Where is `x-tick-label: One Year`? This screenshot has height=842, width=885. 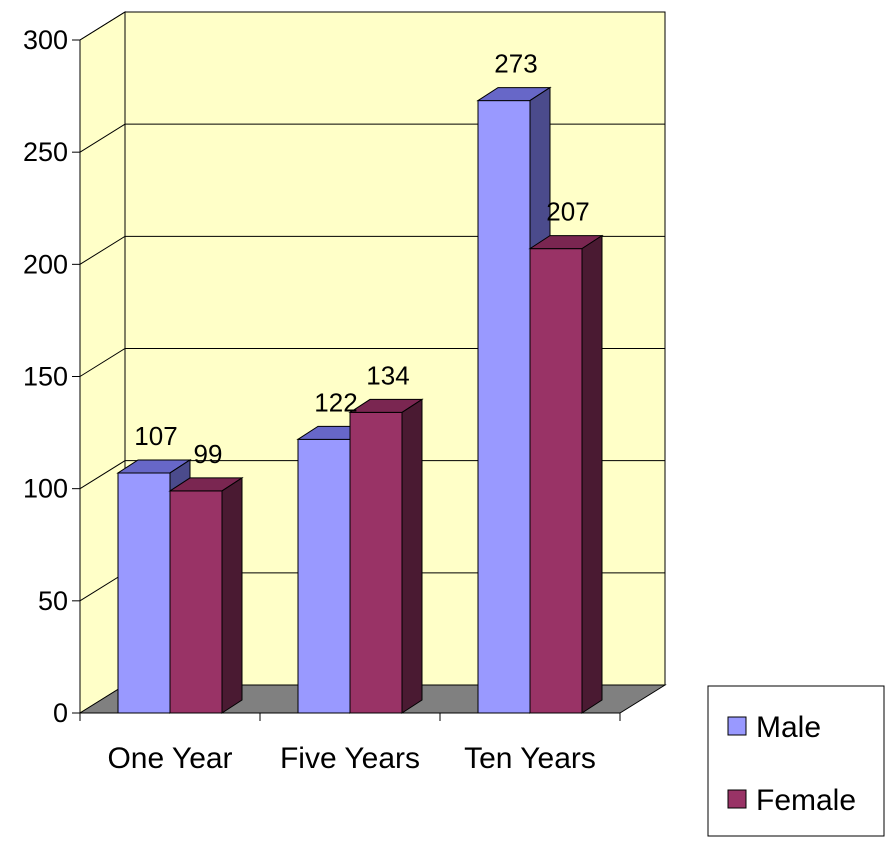 x-tick-label: One Year is located at coordinates (169, 758).